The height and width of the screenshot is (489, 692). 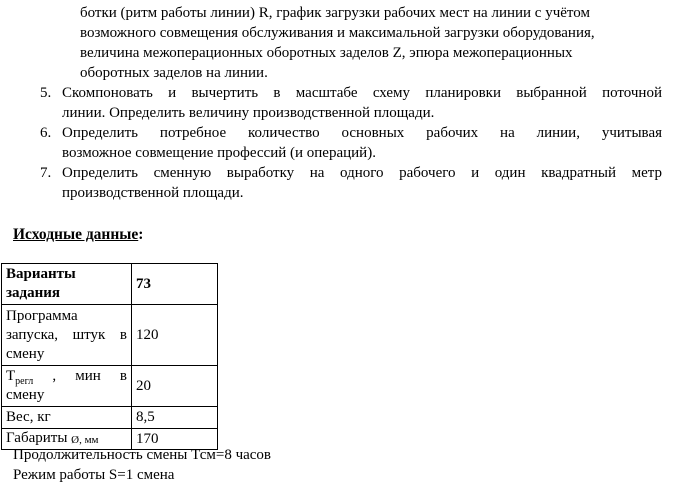 I want to click on item-number: 7., so click(x=46, y=173).